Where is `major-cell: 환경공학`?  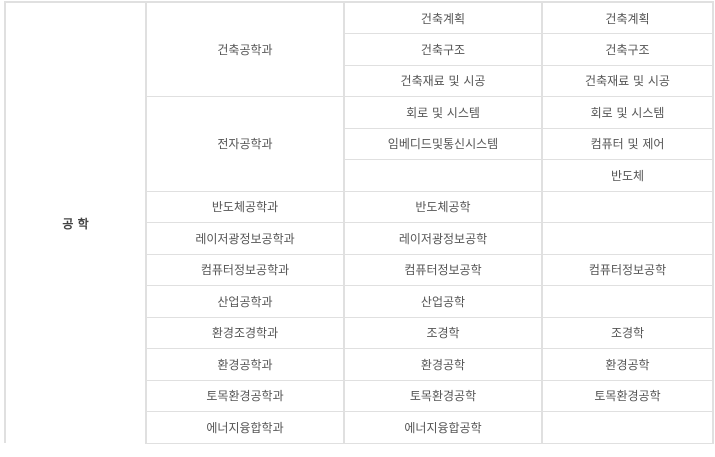 major-cell: 환경공학 is located at coordinates (443, 364).